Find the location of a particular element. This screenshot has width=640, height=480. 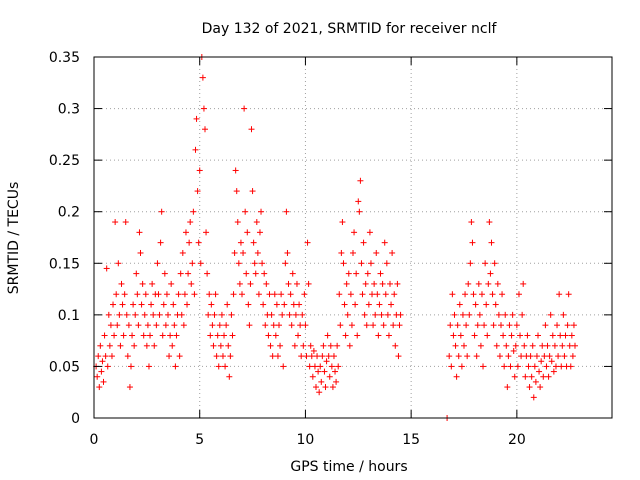

x-tick-label: 5 is located at coordinates (199, 440).